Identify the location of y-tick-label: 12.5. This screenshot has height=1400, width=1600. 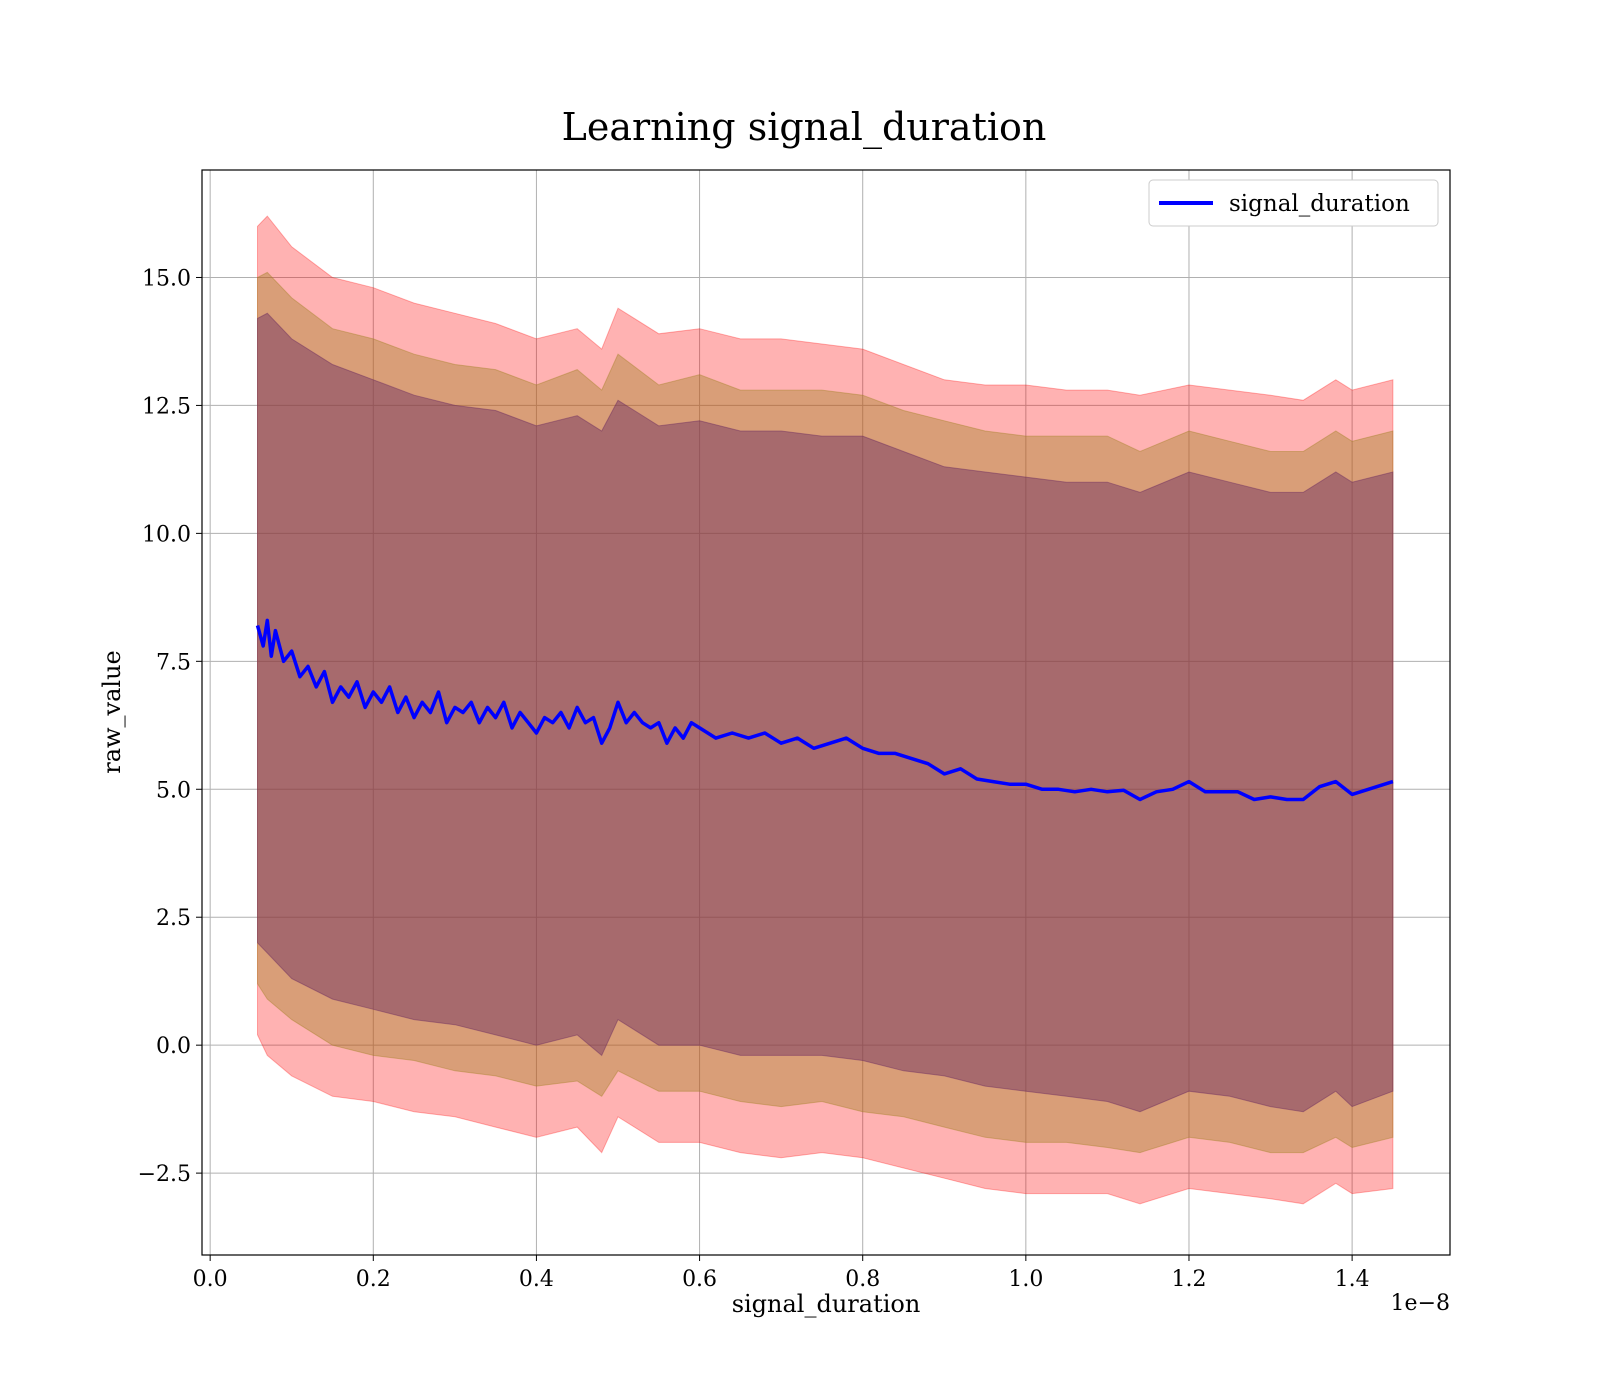
(166, 406).